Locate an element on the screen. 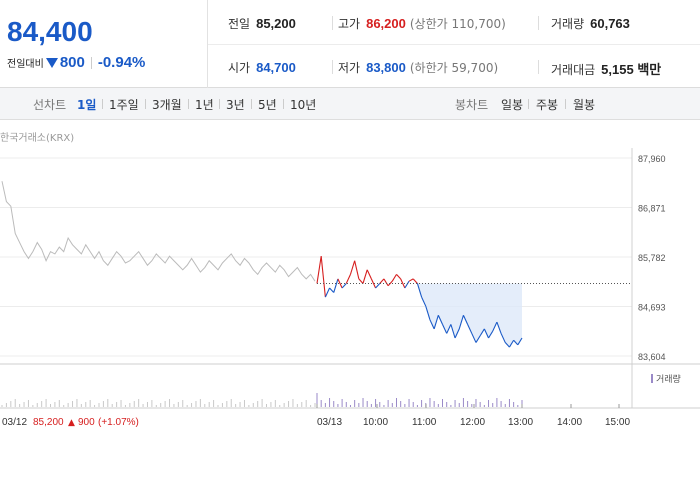 The width and height of the screenshot is (700, 490). volume-legend: 거래량 is located at coordinates (668, 379).